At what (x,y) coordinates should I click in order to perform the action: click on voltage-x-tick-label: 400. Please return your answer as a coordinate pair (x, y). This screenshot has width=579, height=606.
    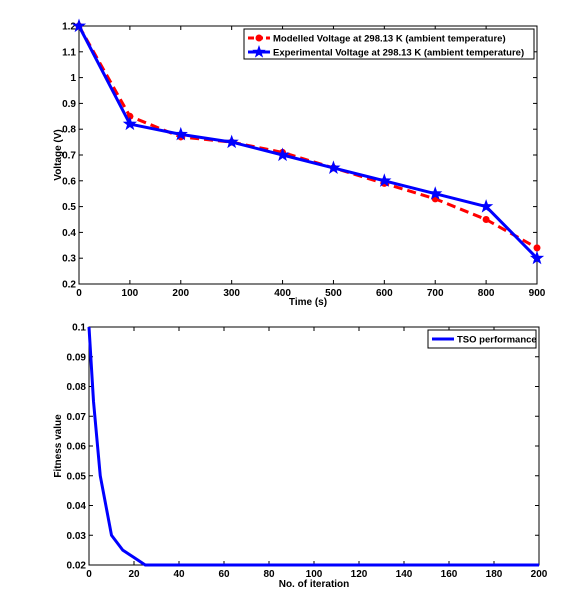
    Looking at the image, I should click on (282, 293).